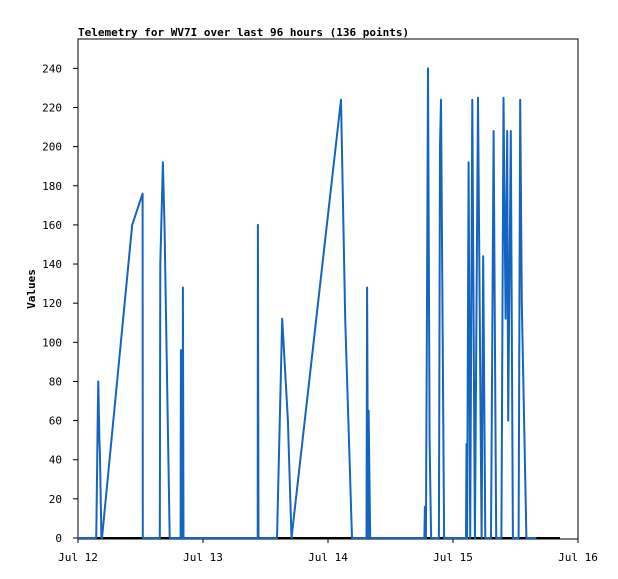 Image resolution: width=618 pixels, height=579 pixels. Describe the element at coordinates (55, 499) in the screenshot. I see `y-tick-label: 20` at that location.